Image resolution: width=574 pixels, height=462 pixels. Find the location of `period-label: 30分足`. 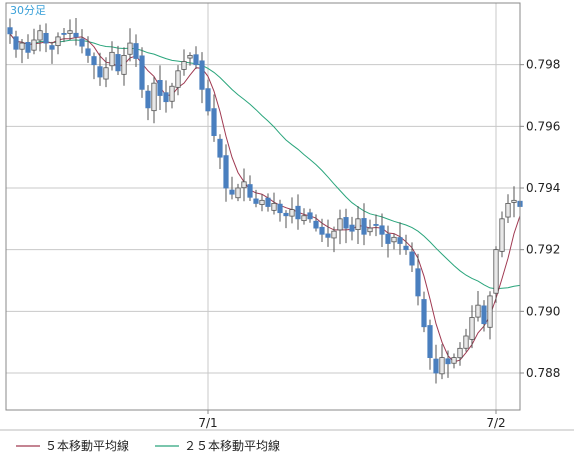

period-label: 30分足 is located at coordinates (28, 10).